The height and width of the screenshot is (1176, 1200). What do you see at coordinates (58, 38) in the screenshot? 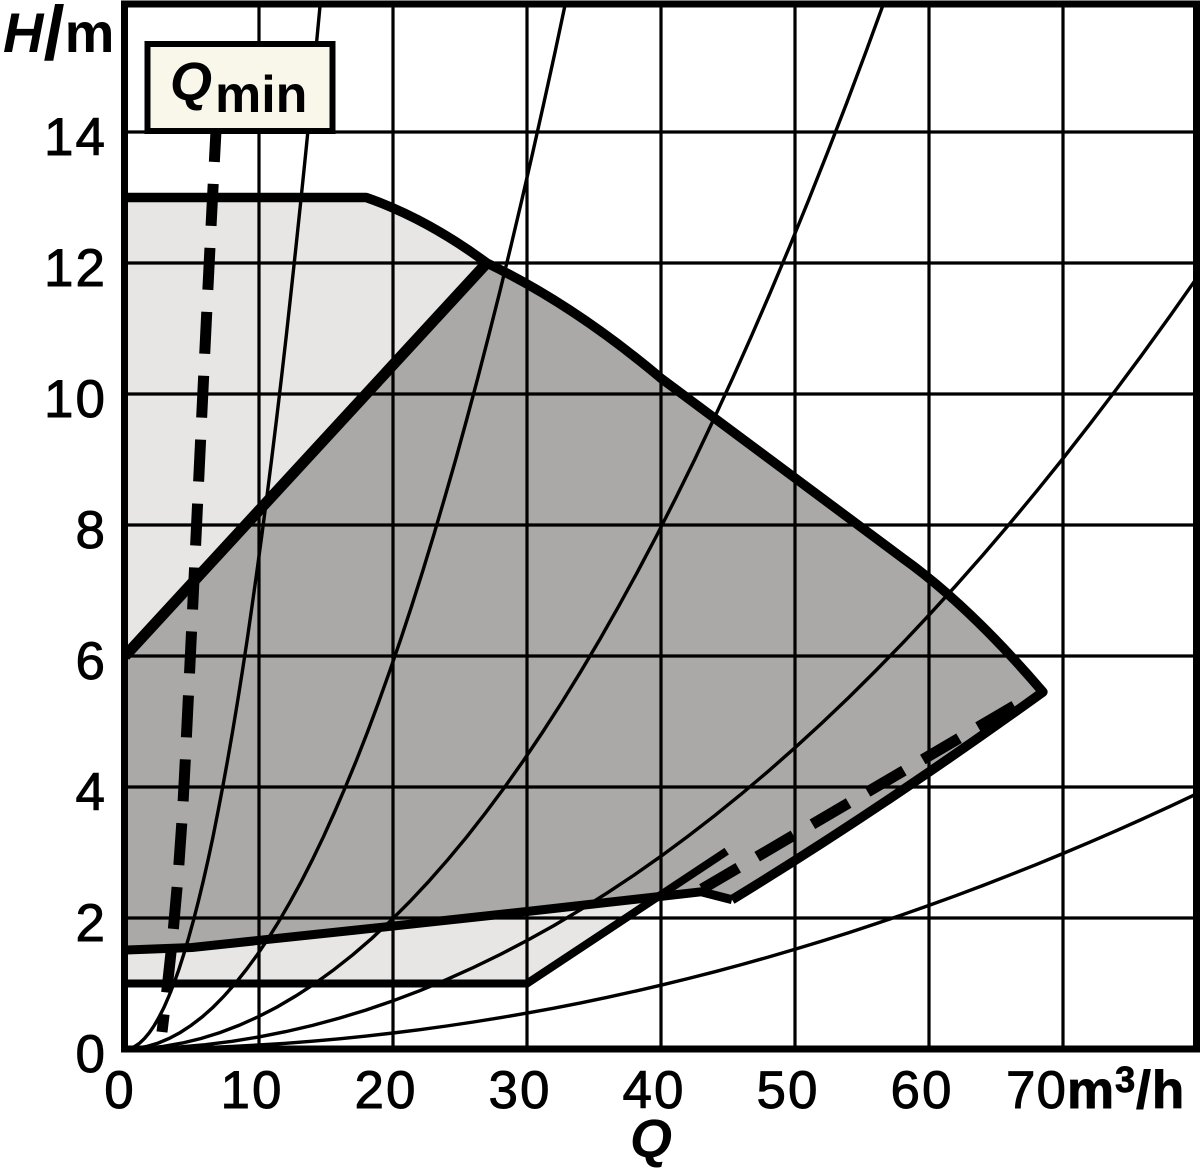
I see `svg-text: H/m` at bounding box center [58, 38].